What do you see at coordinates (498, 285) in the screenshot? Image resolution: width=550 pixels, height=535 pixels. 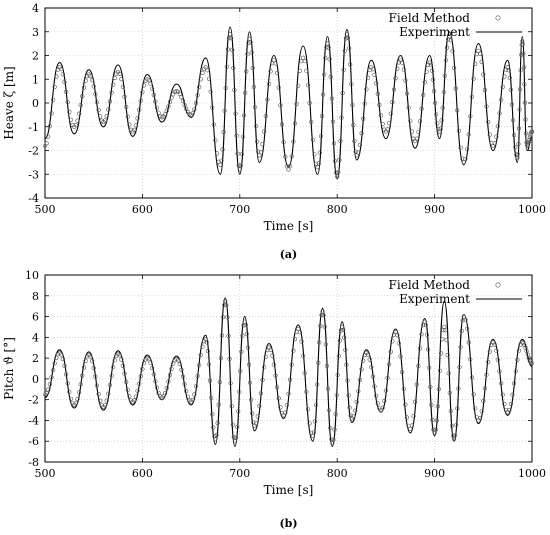 I see `legend-marker-field-method` at bounding box center [498, 285].